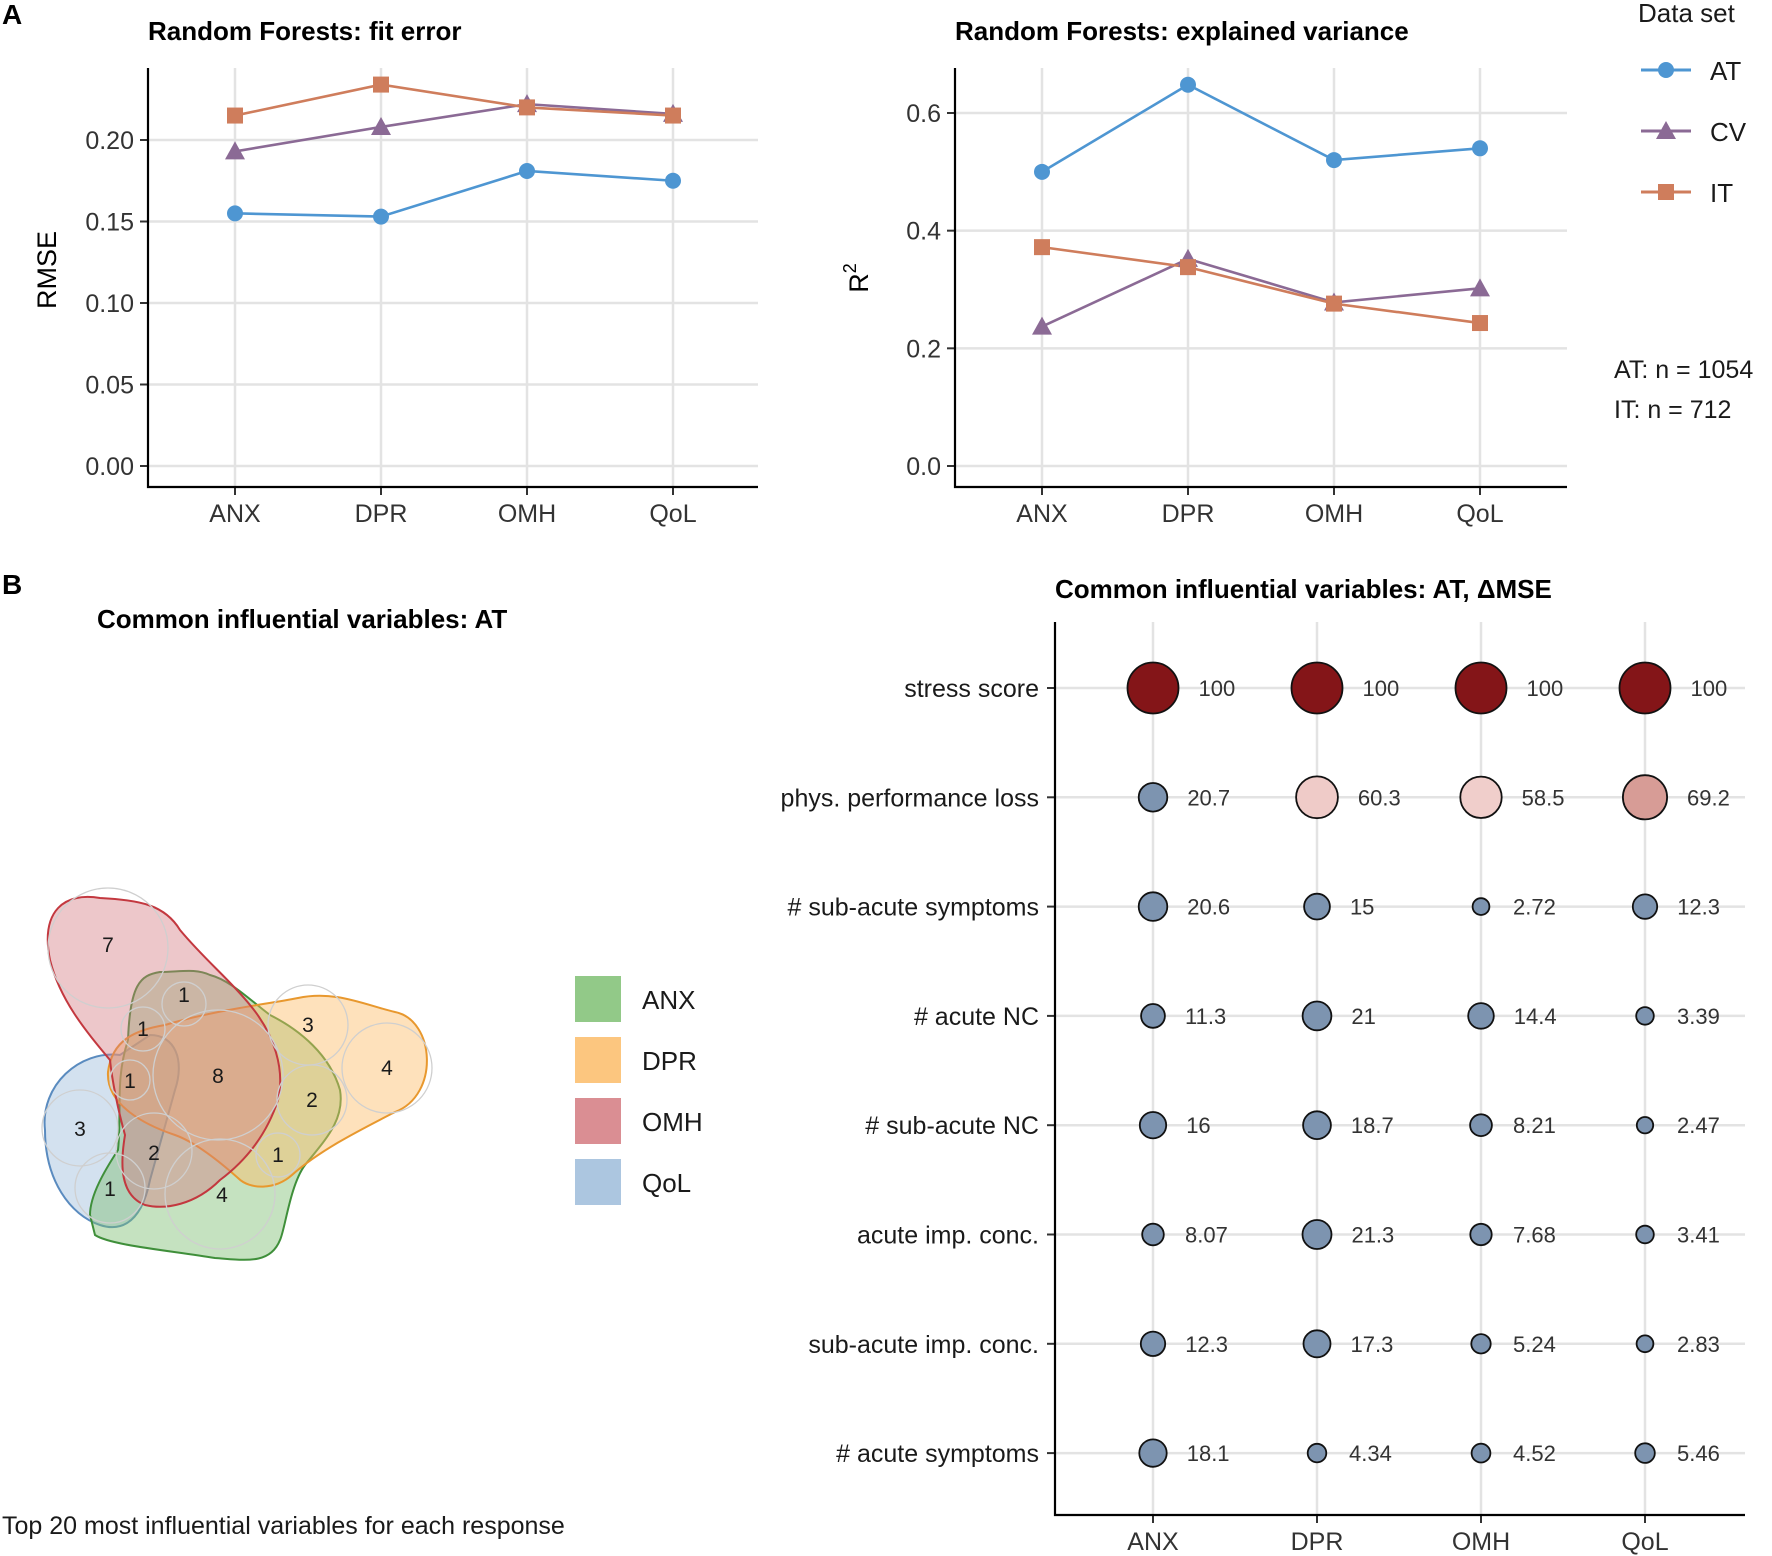  Describe the element at coordinates (666, 1183) in the screenshot. I see `venn-legend-label-QoL: QoL` at that location.